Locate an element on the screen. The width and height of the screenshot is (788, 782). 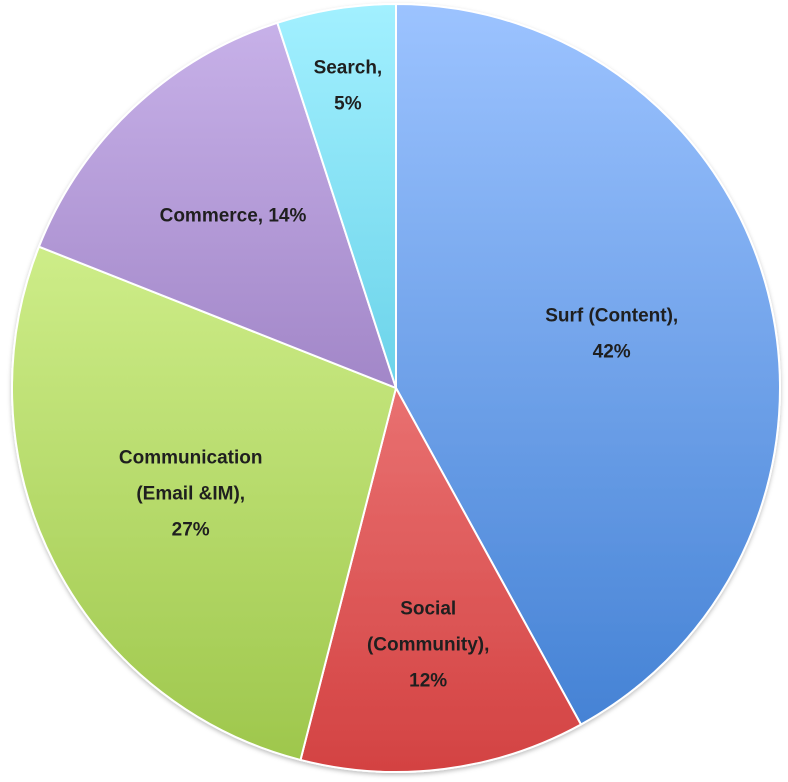
slice-label-line: 27% is located at coordinates (191, 530).